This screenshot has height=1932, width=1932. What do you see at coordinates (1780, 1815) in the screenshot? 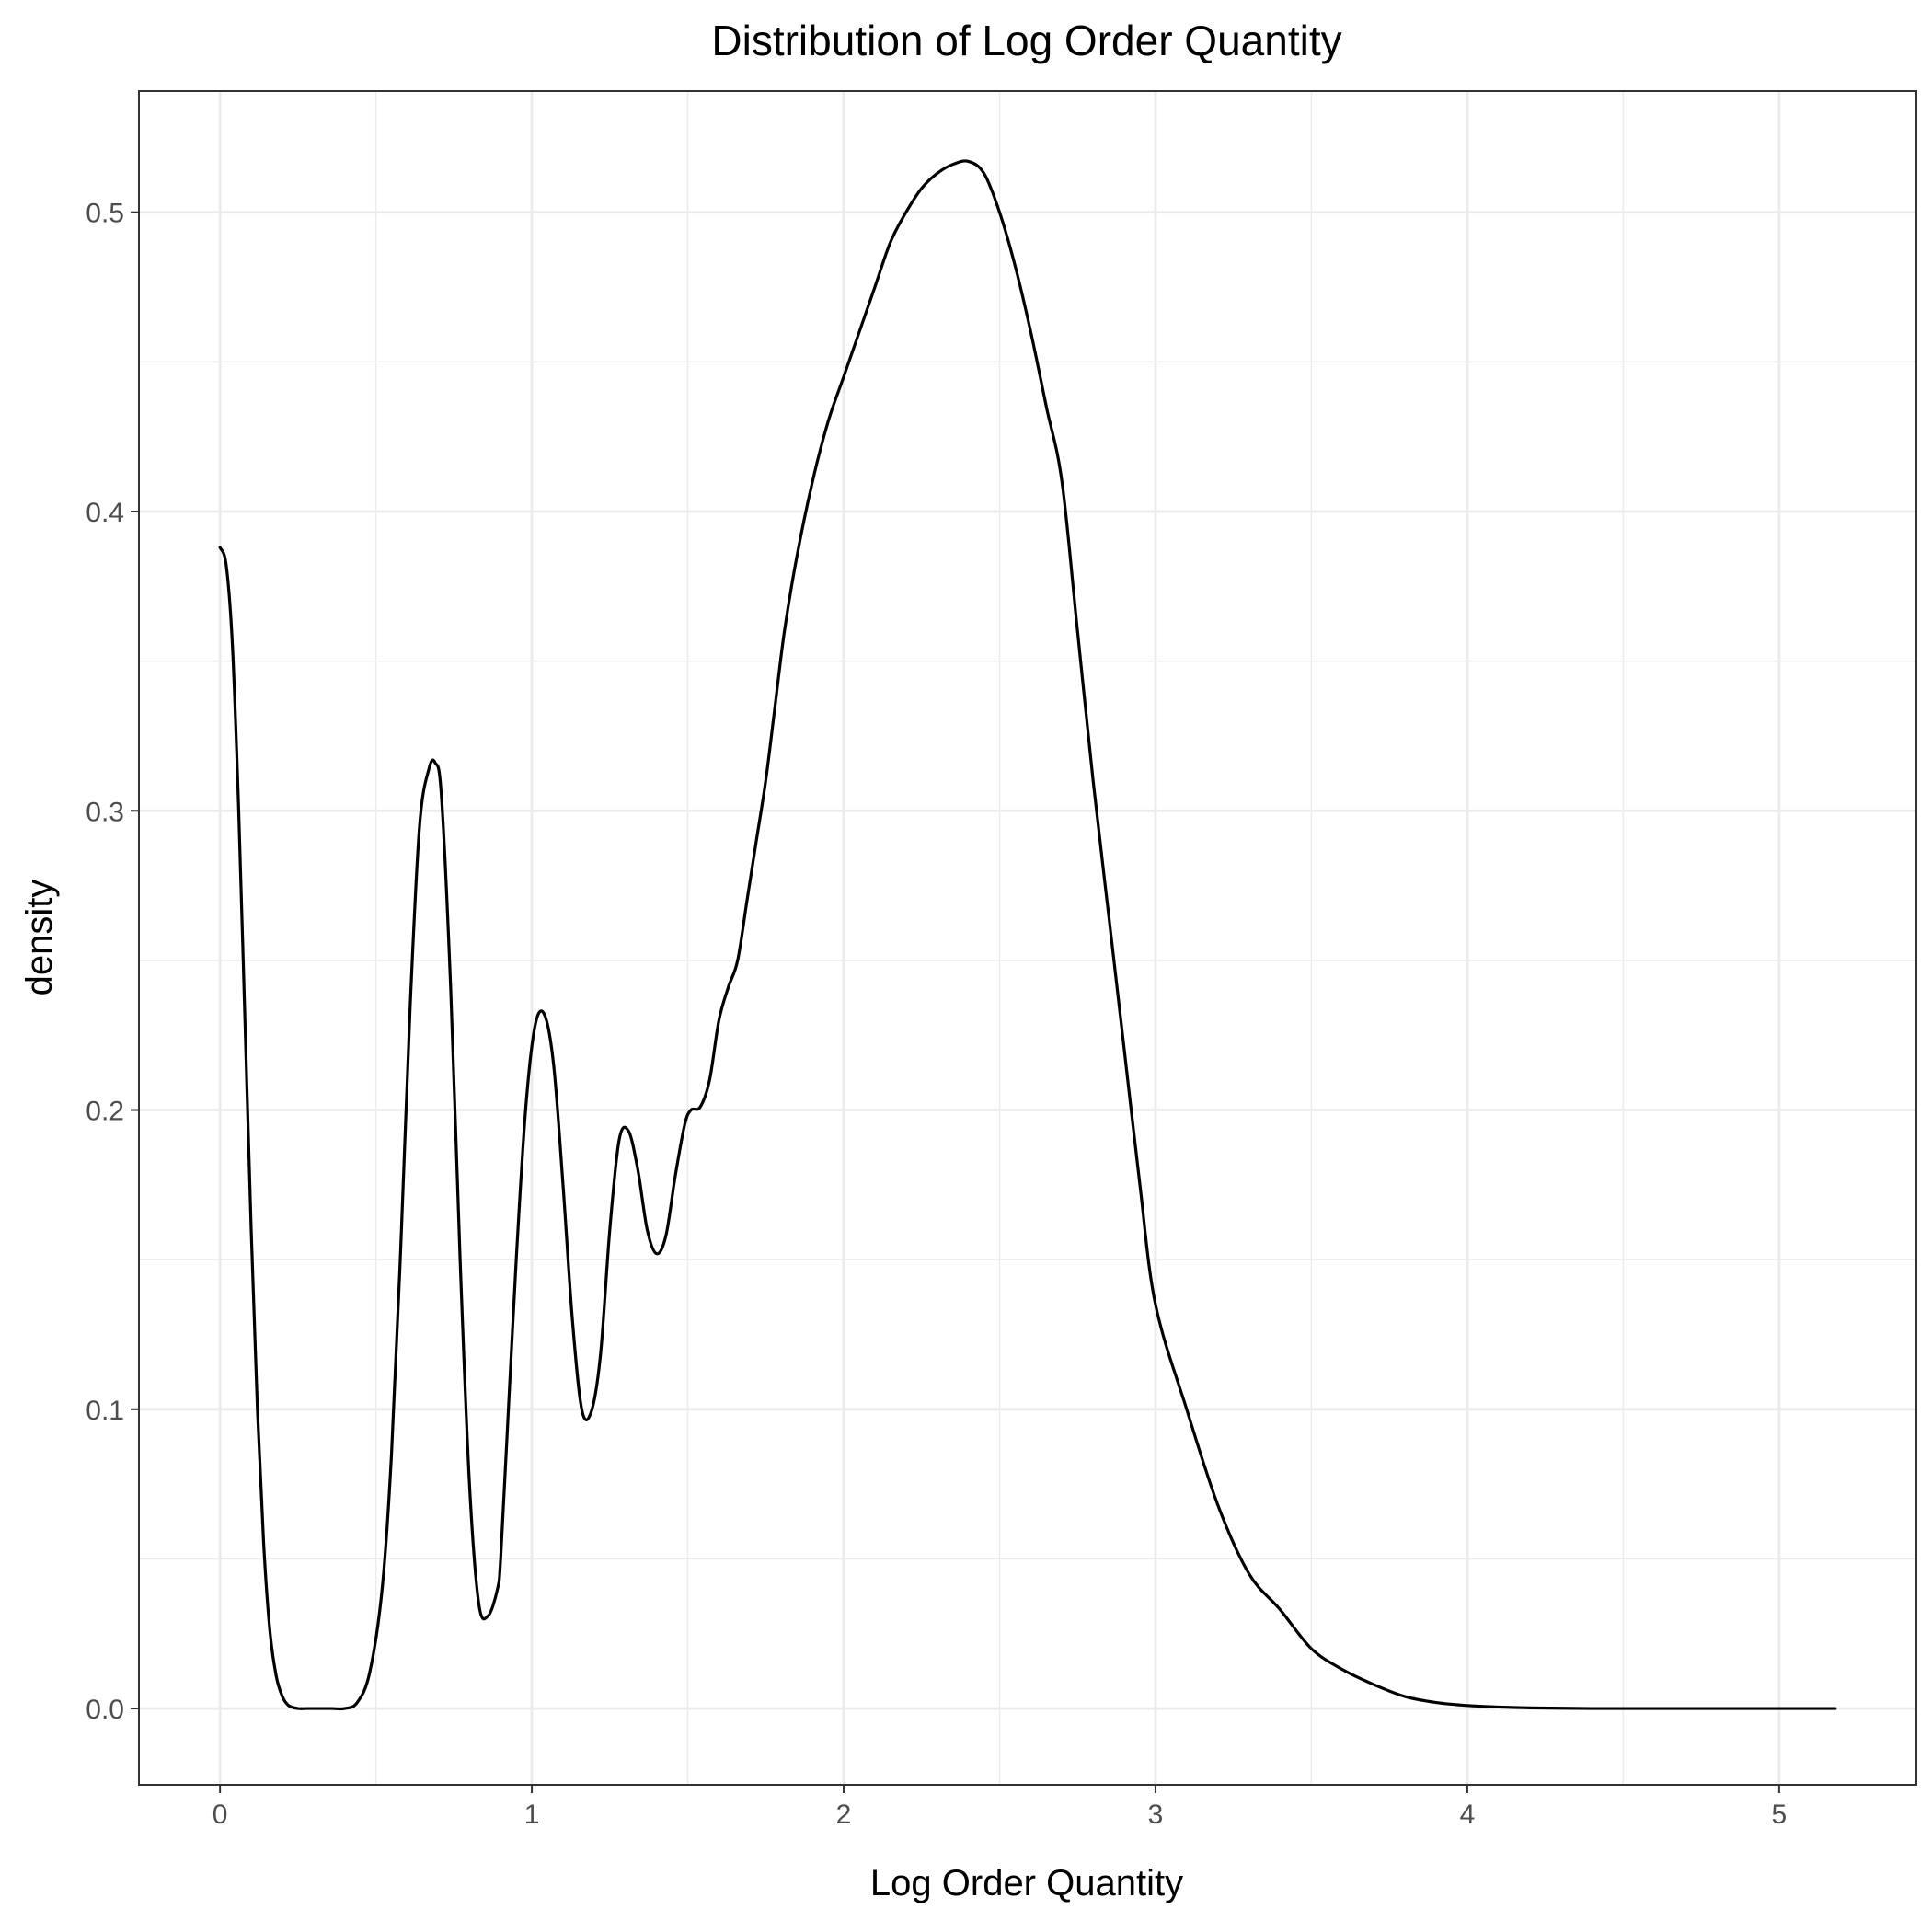
I see `x-tick-label: 5` at bounding box center [1780, 1815].